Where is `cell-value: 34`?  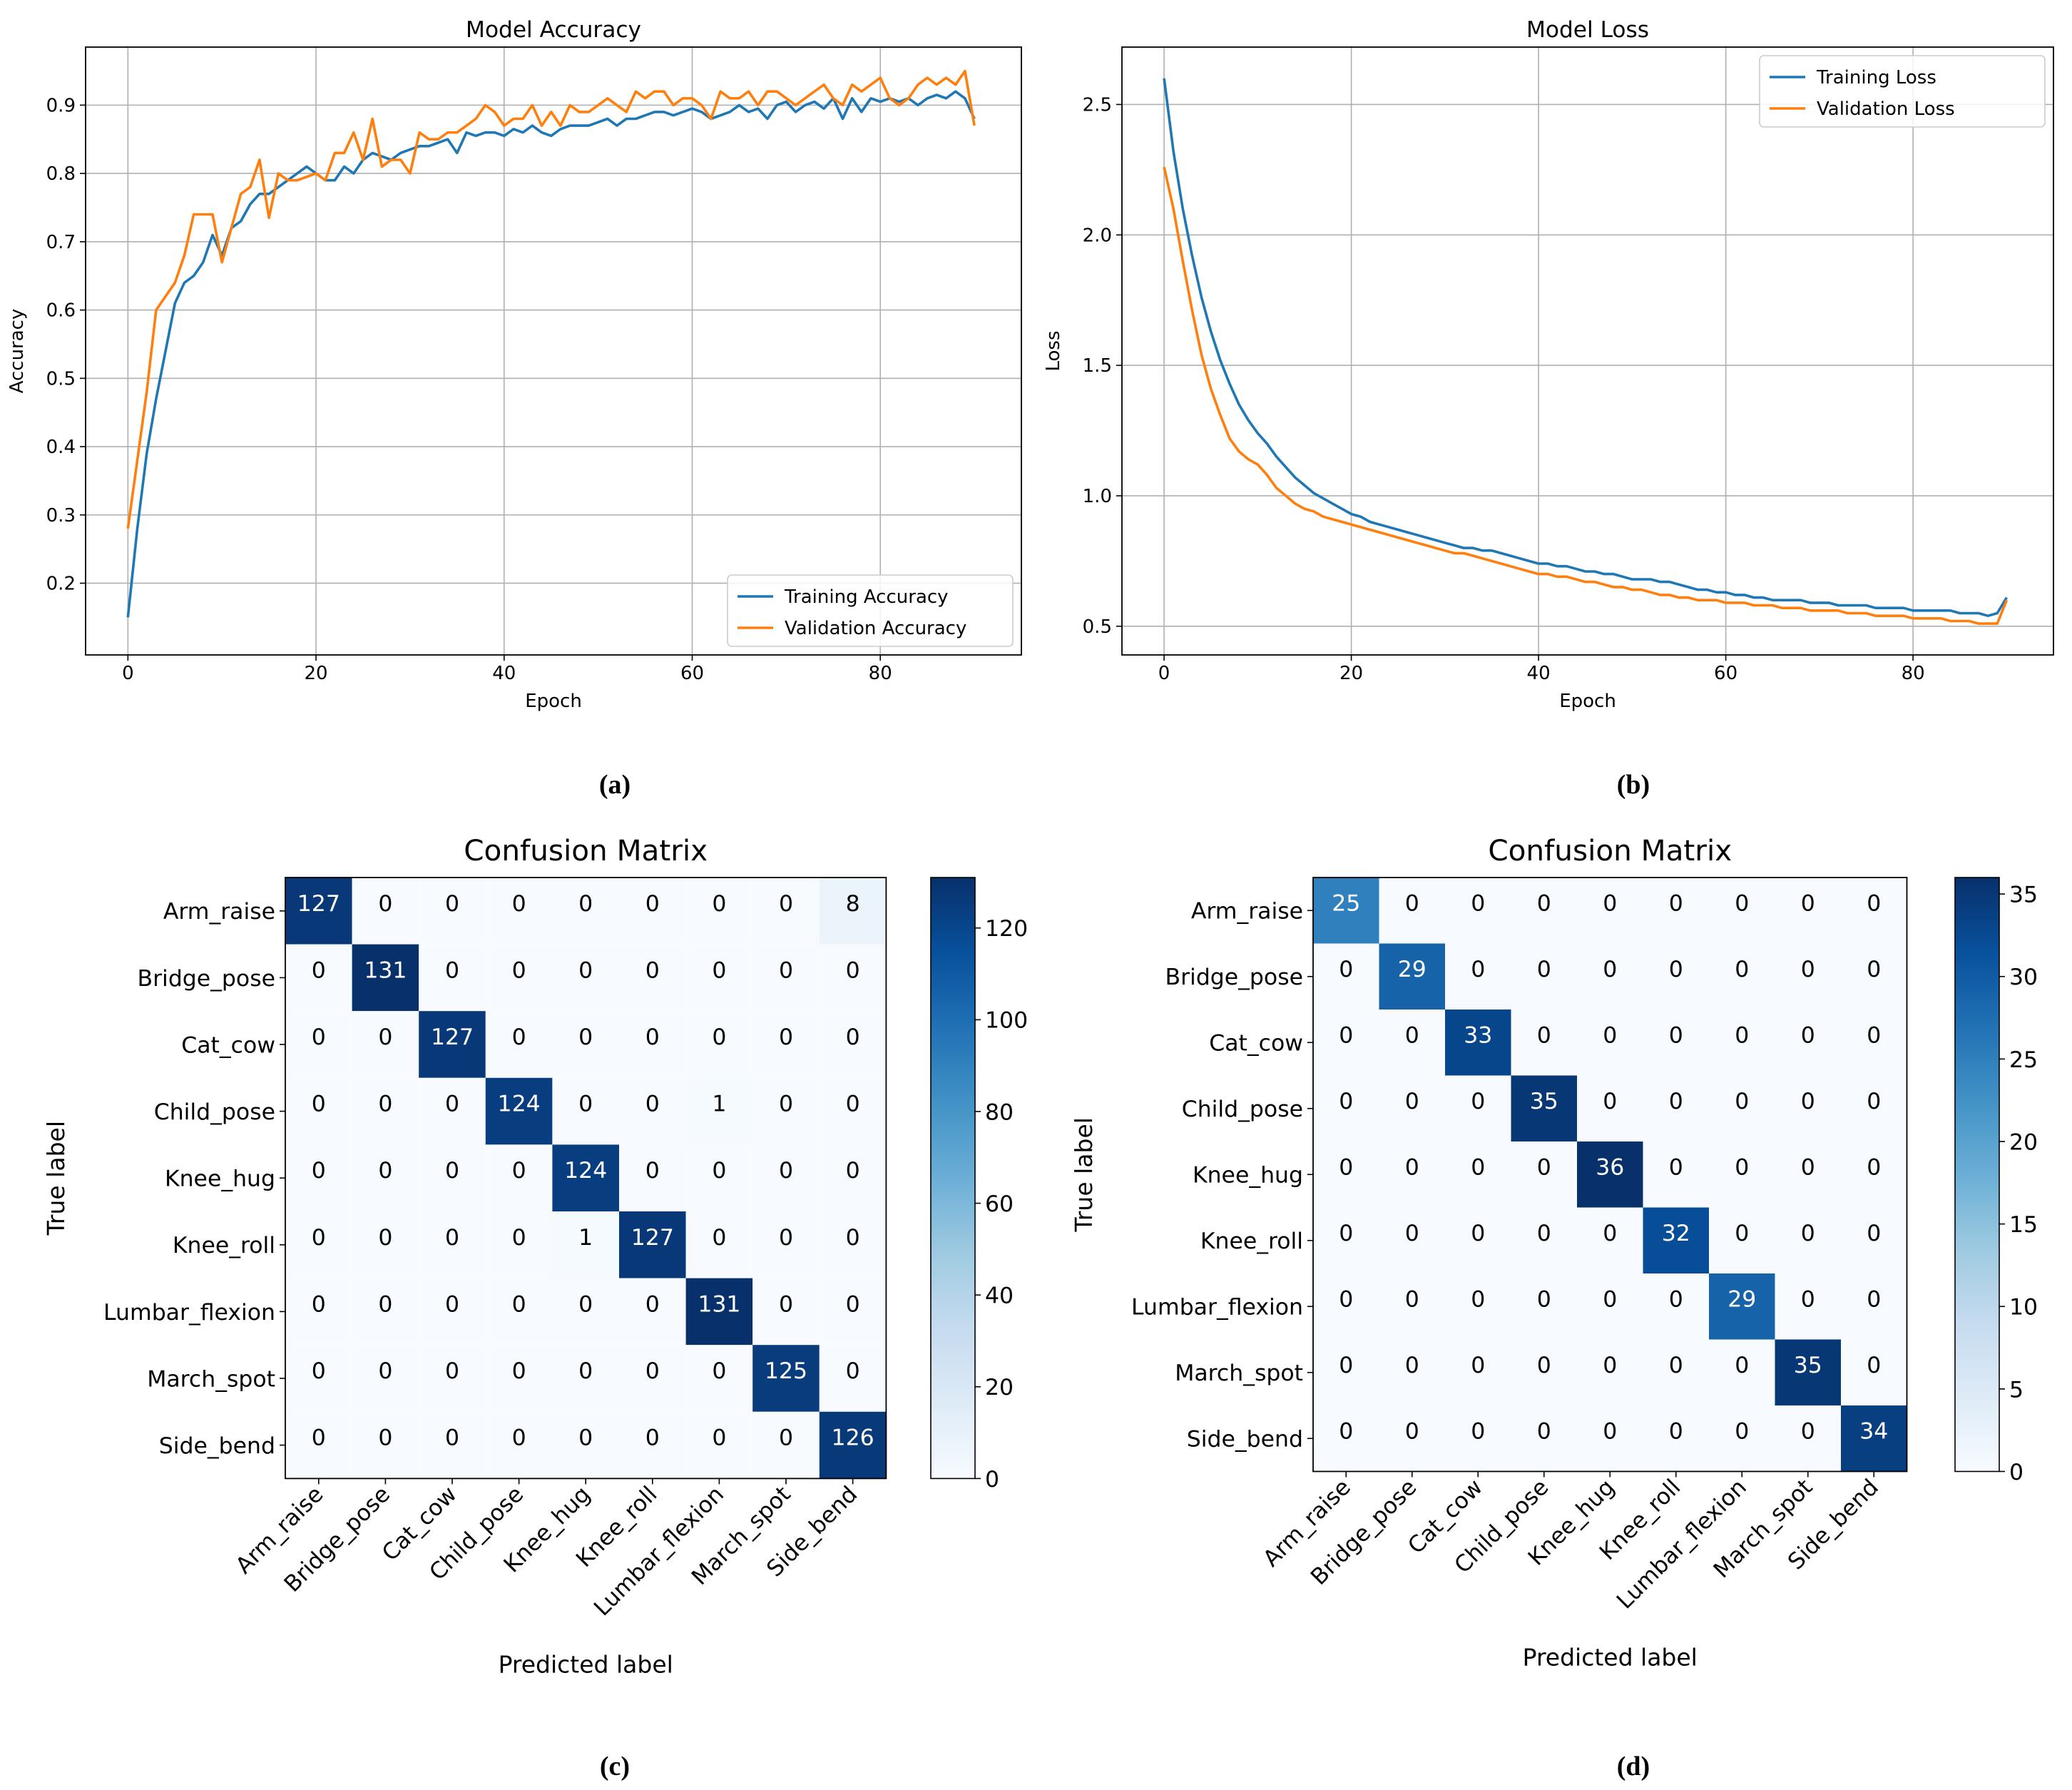 cell-value: 34 is located at coordinates (1873, 1431).